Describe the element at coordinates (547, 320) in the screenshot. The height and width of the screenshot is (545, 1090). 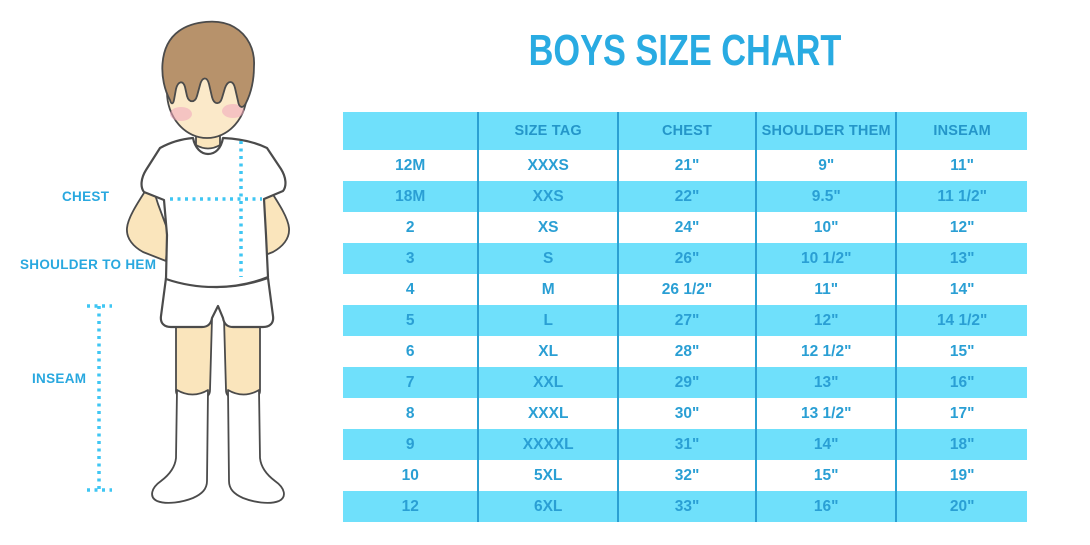
I see `table-cell: L` at that location.